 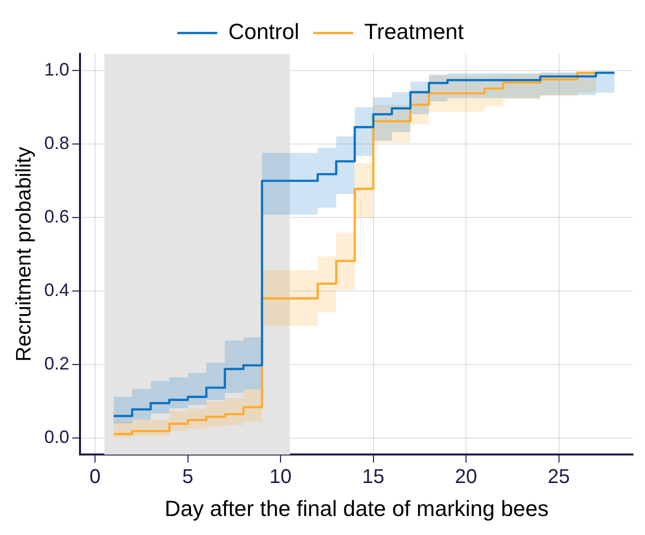 What do you see at coordinates (280, 477) in the screenshot?
I see `x-tick-label: 10` at bounding box center [280, 477].